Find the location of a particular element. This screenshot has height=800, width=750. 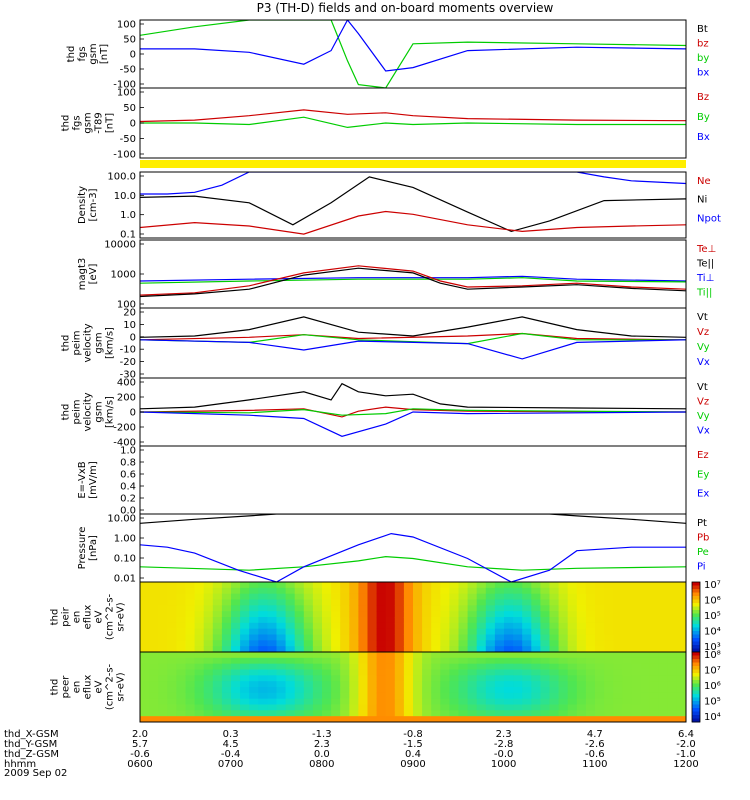

legend-item: Vy is located at coordinates (703, 347).